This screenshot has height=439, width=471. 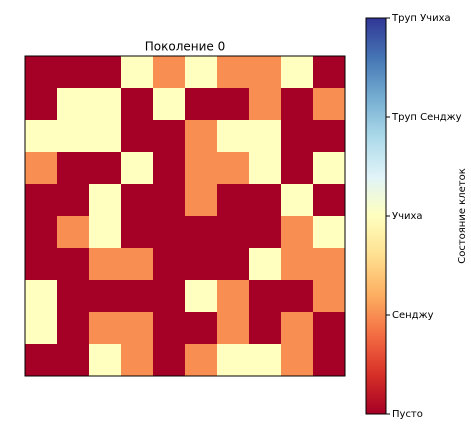 I want to click on colorbar, so click(x=376, y=216).